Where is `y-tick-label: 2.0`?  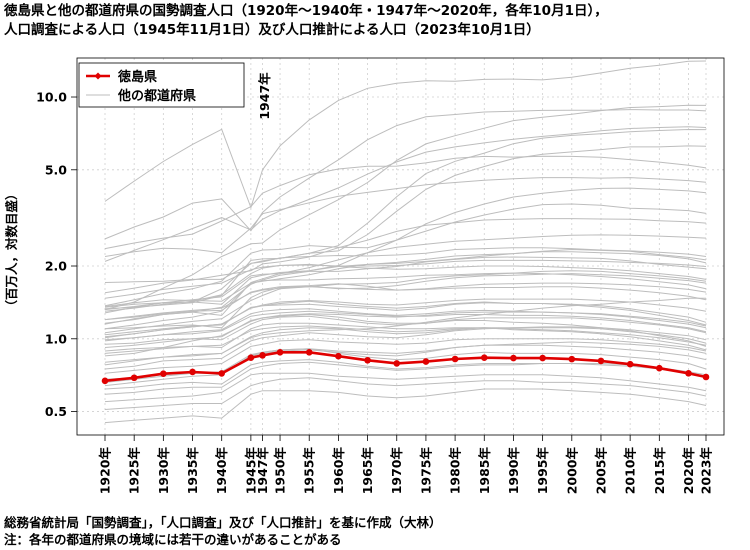 y-tick-label: 2.0 is located at coordinates (56, 266).